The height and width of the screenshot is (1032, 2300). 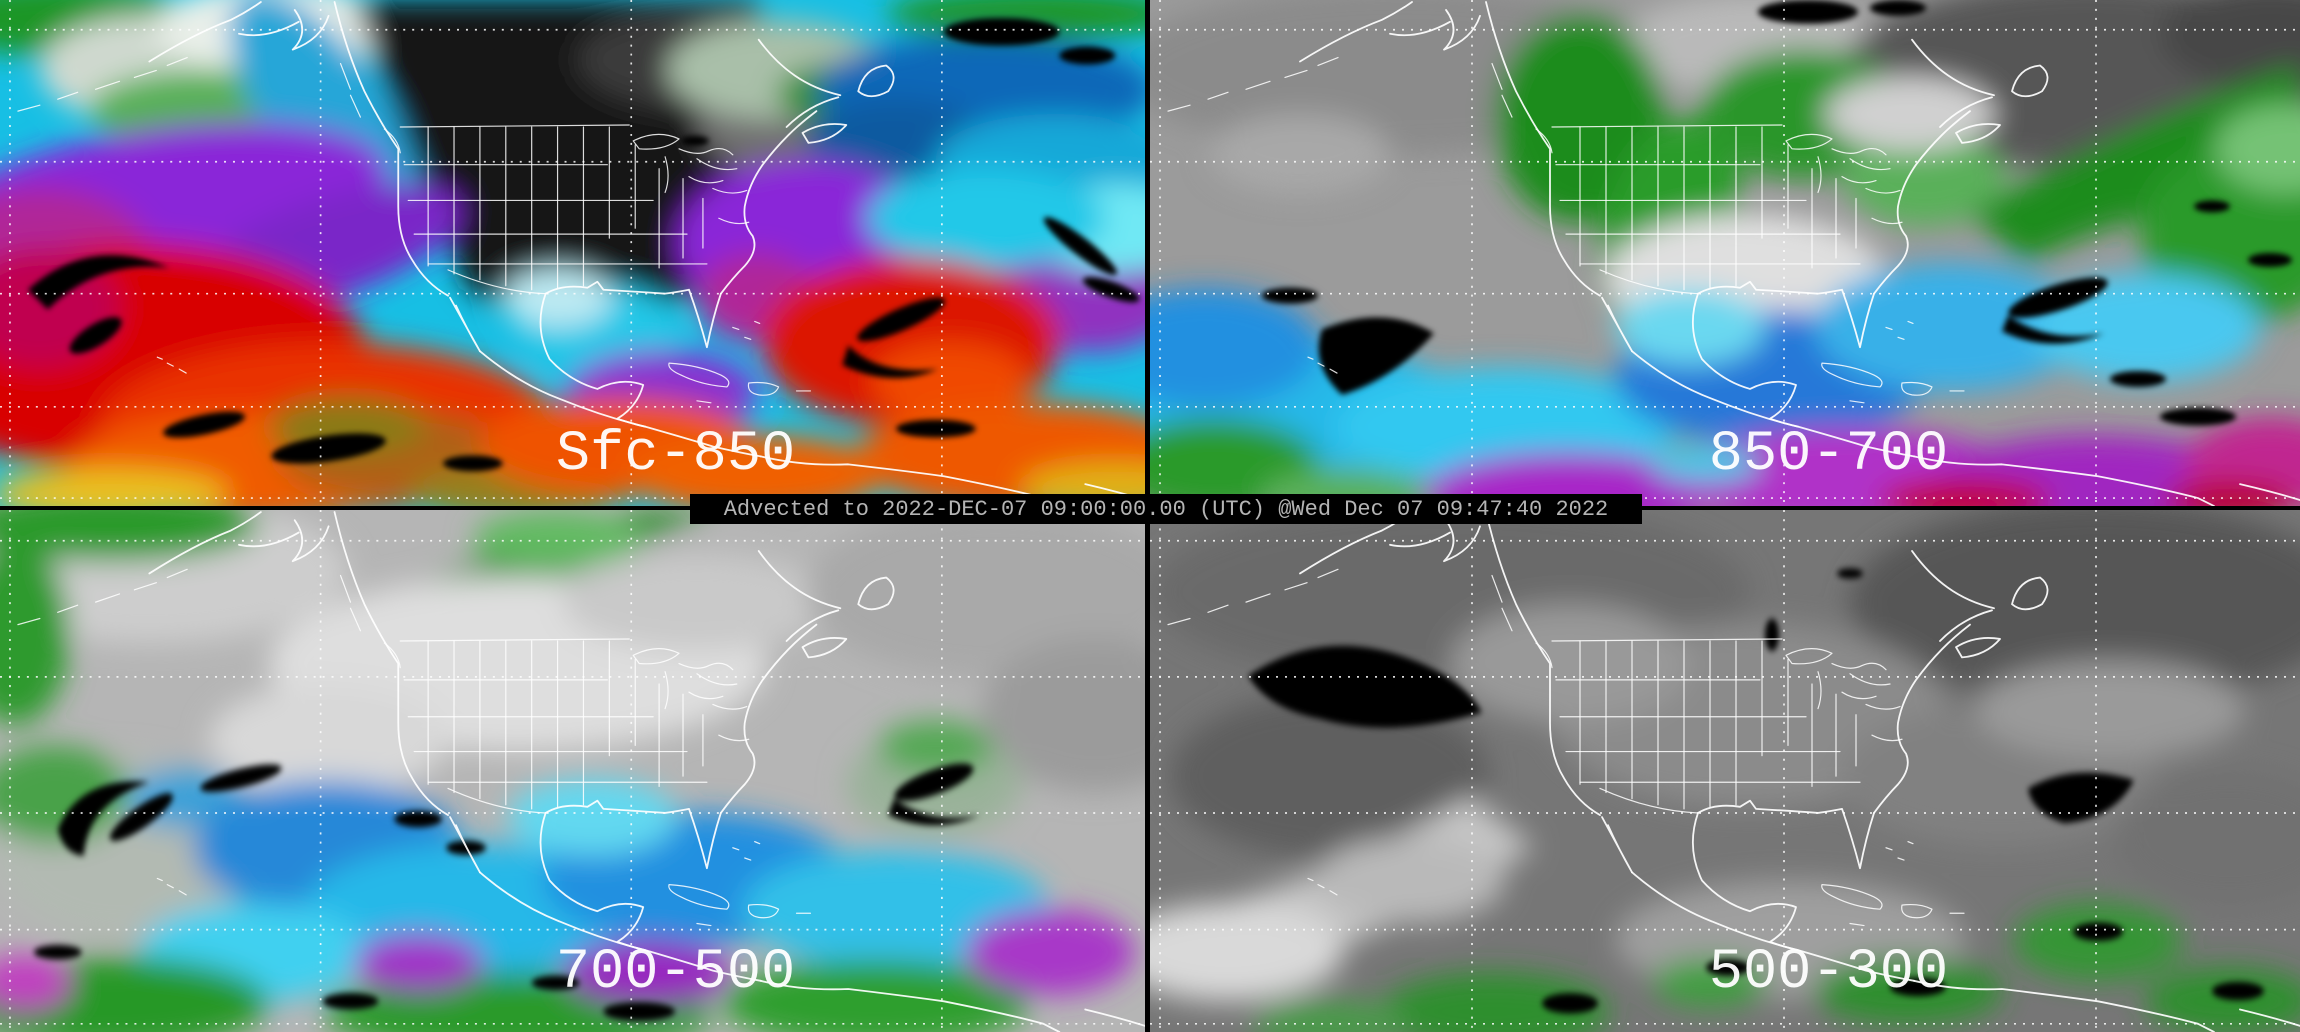 I want to click on panel-label-500-300: 500-300, so click(x=1828, y=973).